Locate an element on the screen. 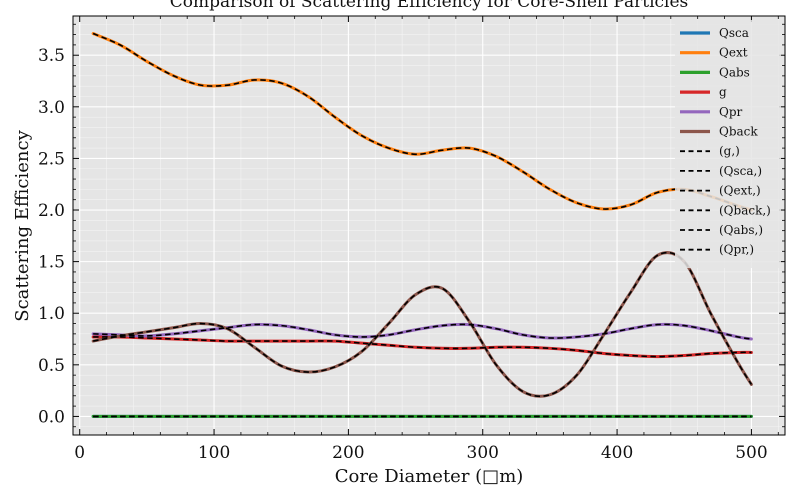  legend-label: (Qsca,) is located at coordinates (740, 171).